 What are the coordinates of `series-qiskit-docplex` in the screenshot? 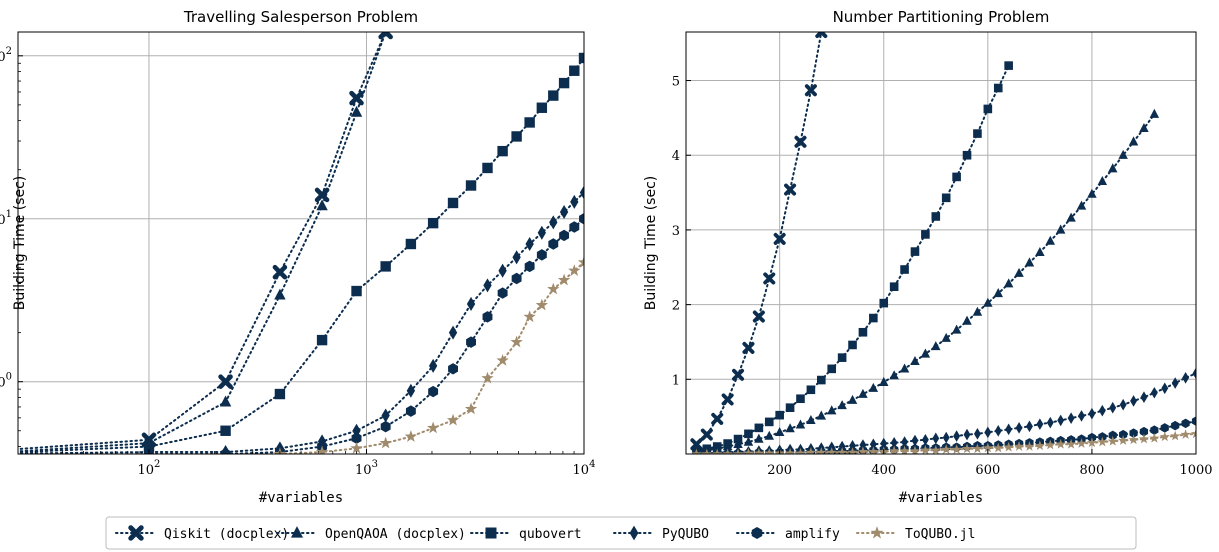 It's located at (759, 241).